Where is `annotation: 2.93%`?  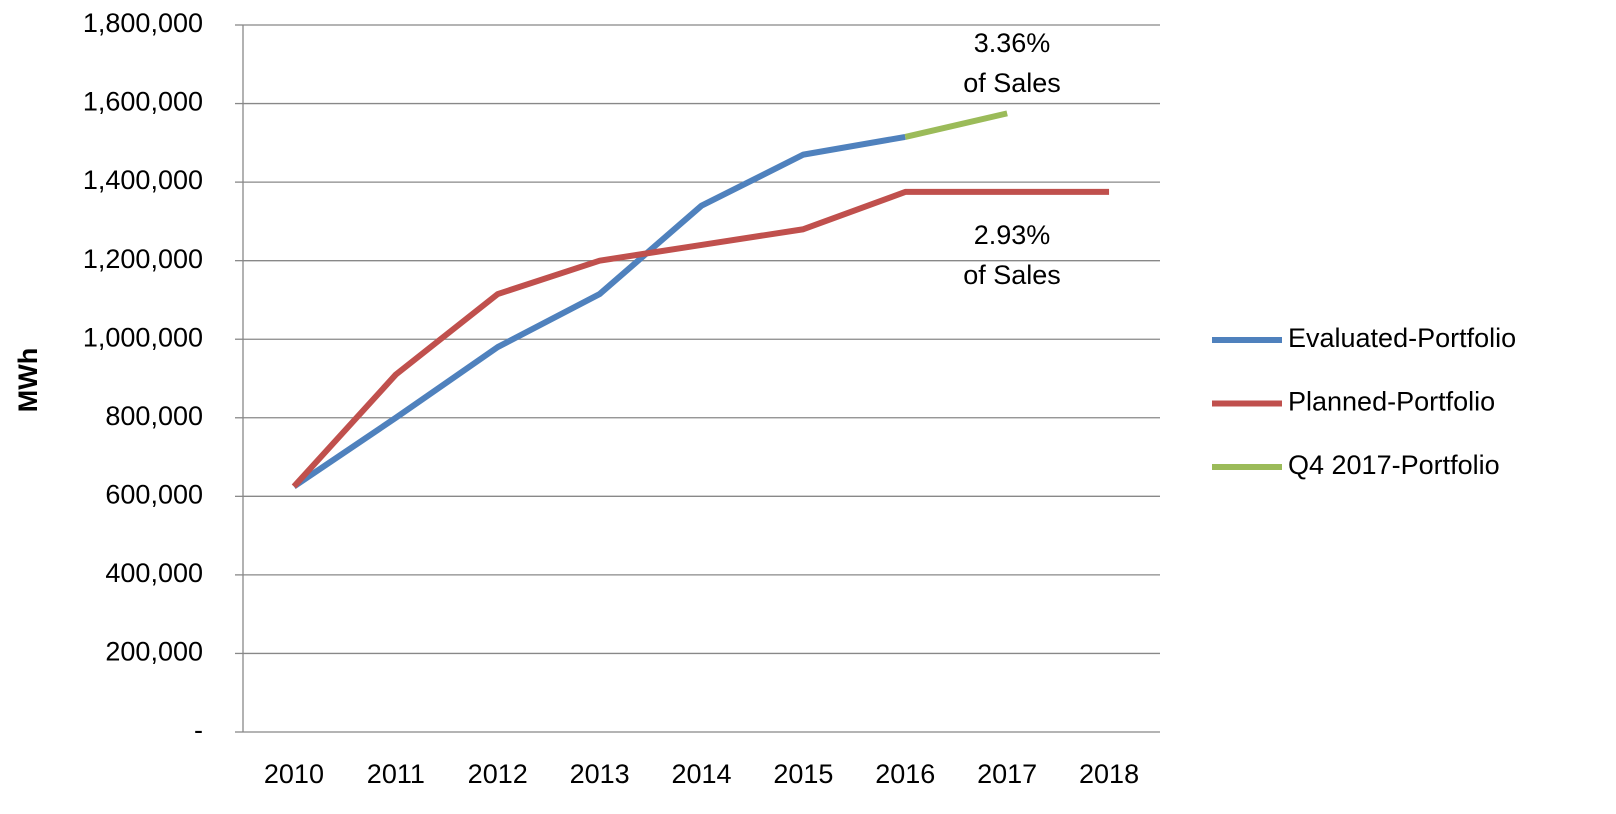 annotation: 2.93% is located at coordinates (1012, 235).